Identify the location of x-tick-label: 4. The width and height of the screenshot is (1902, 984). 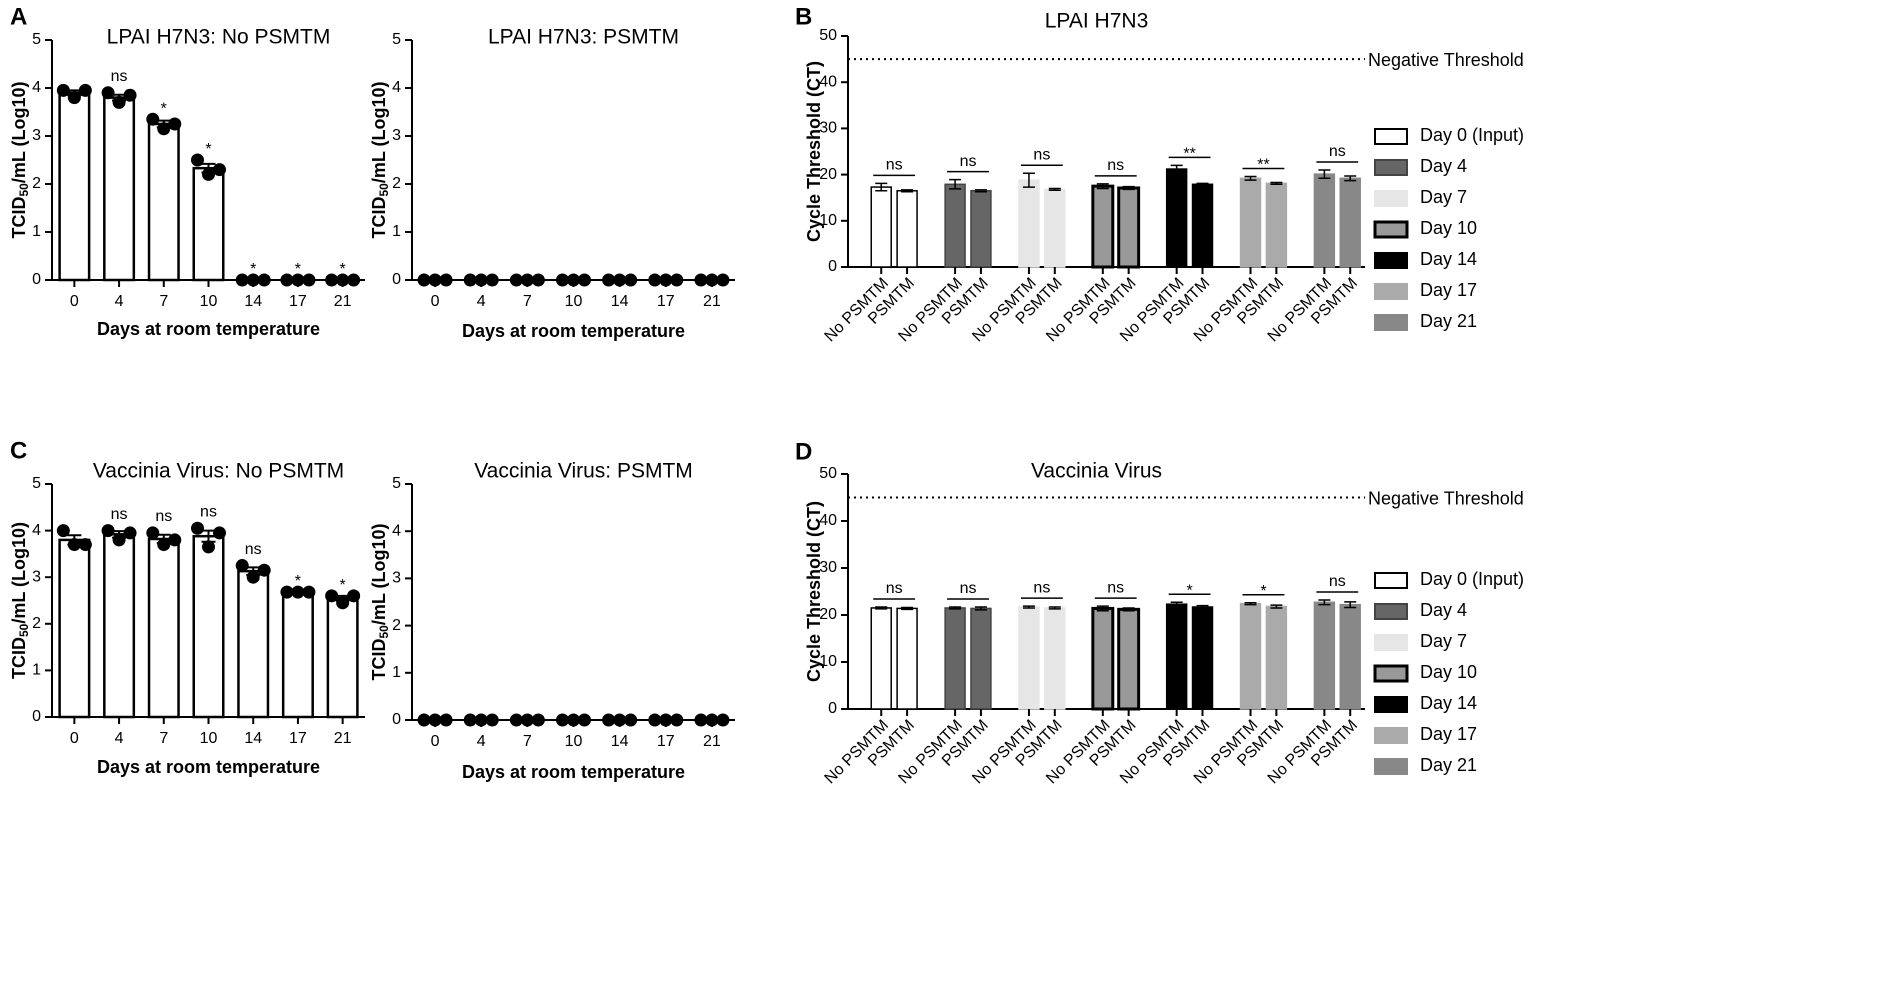
(119, 301).